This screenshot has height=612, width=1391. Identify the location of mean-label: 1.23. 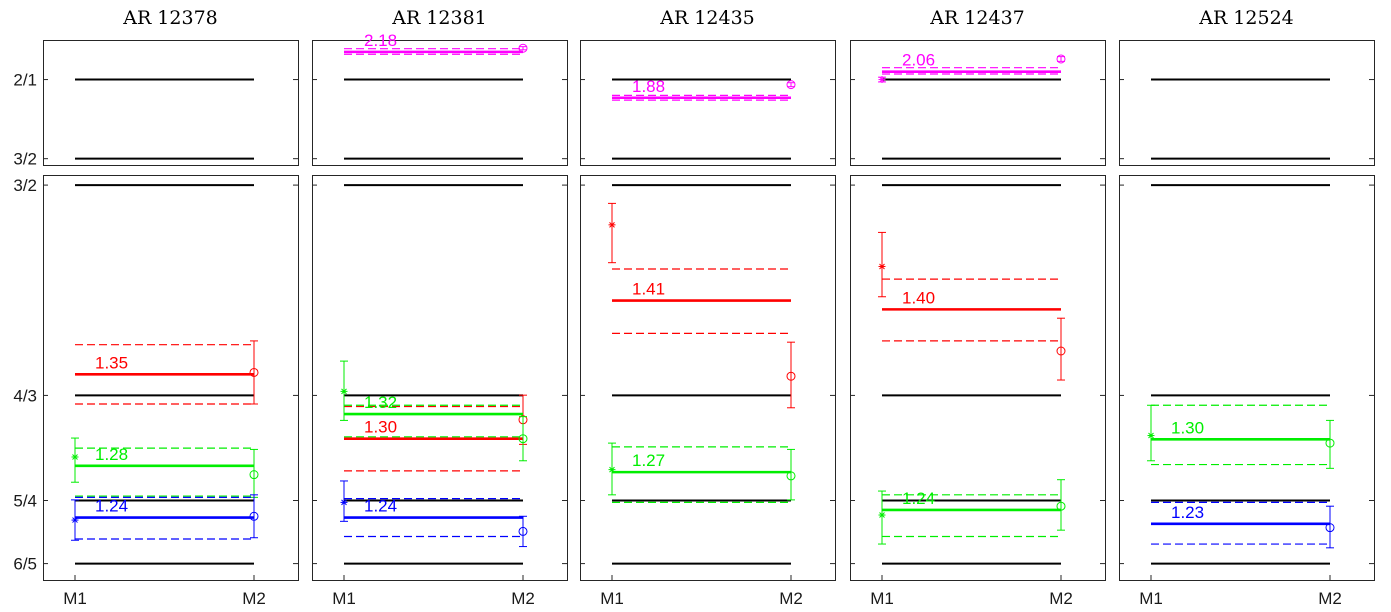
(1187, 512).